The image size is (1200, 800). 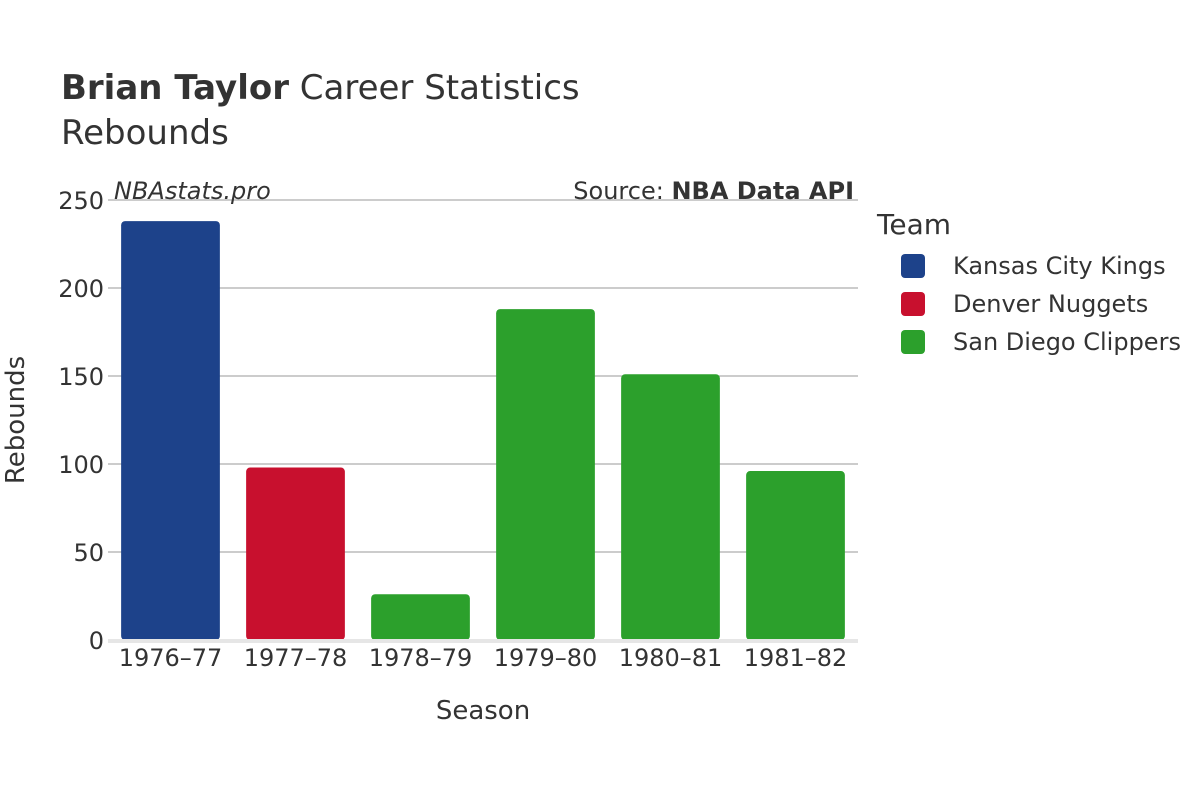 What do you see at coordinates (96, 641) in the screenshot?
I see `y-tick-label: 0` at bounding box center [96, 641].